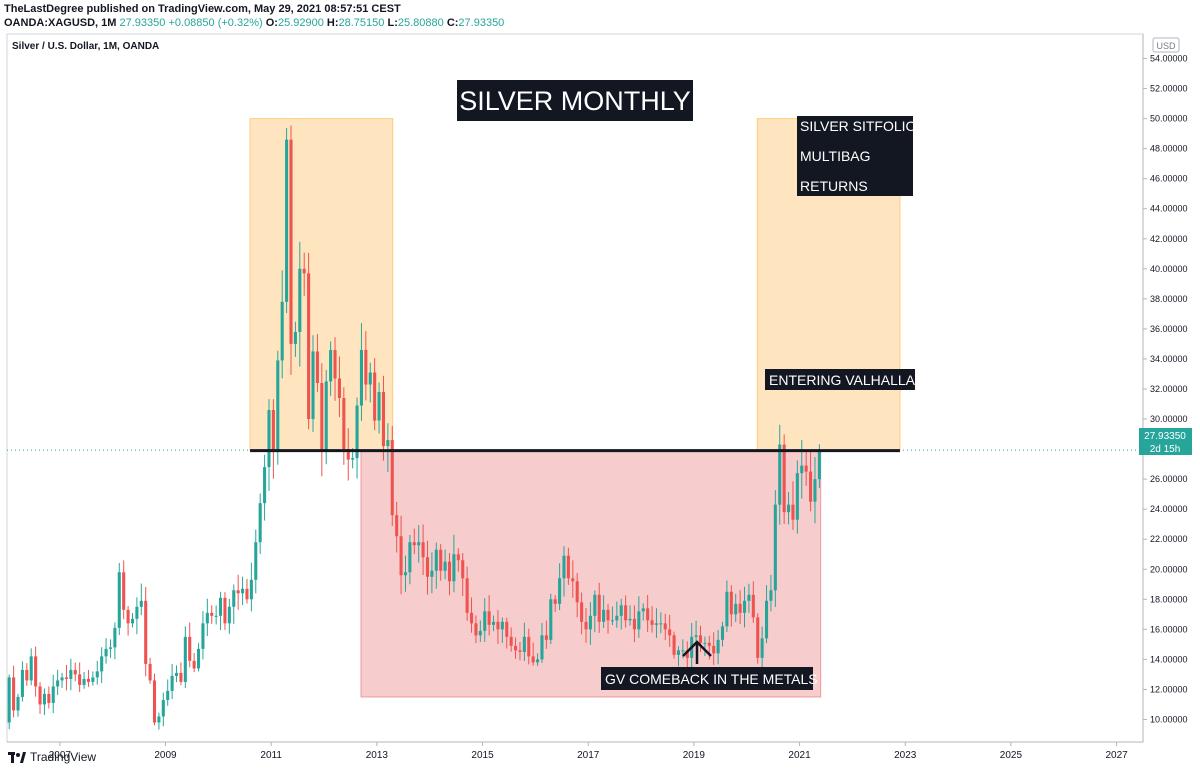 The height and width of the screenshot is (773, 1200). Describe the element at coordinates (63, 757) in the screenshot. I see `tradingview-brand: TradingView` at that location.